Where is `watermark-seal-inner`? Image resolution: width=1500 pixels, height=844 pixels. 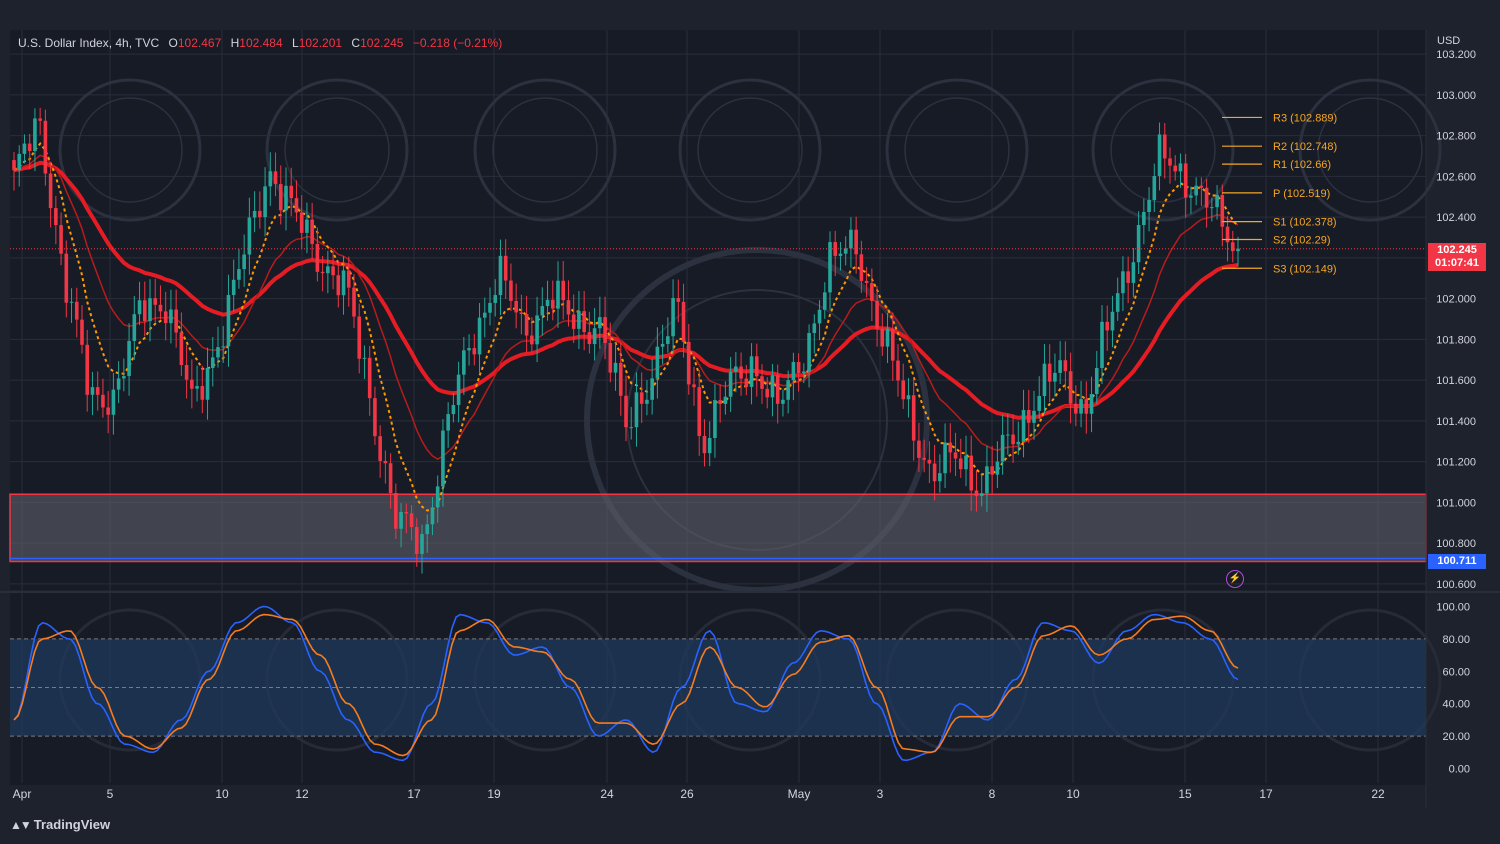 watermark-seal-inner is located at coordinates (337, 150).